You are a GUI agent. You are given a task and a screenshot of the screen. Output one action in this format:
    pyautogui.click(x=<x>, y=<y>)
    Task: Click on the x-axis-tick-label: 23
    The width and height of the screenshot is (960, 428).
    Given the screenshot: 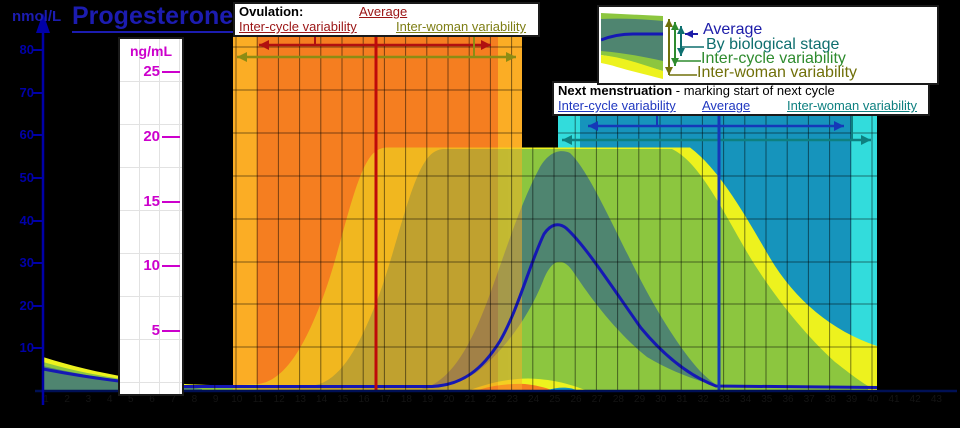 What is the action you would take?
    pyautogui.click(x=512, y=399)
    